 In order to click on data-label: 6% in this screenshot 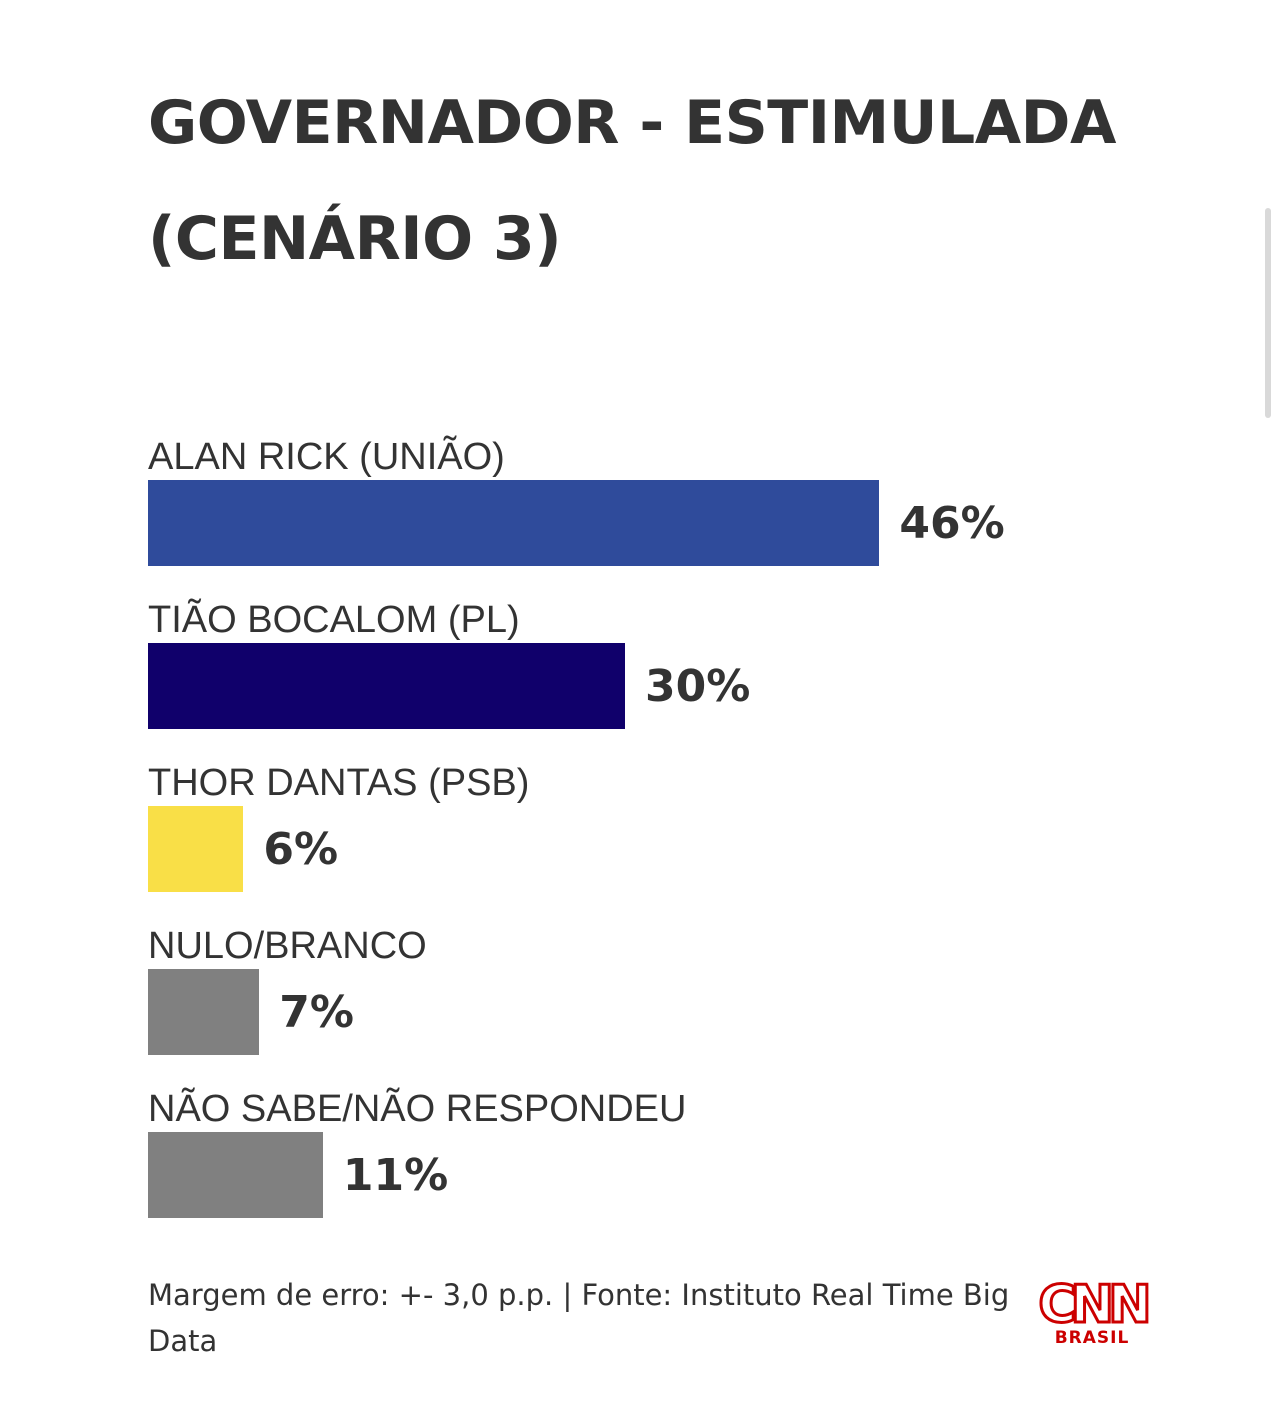, I will do `click(301, 849)`.